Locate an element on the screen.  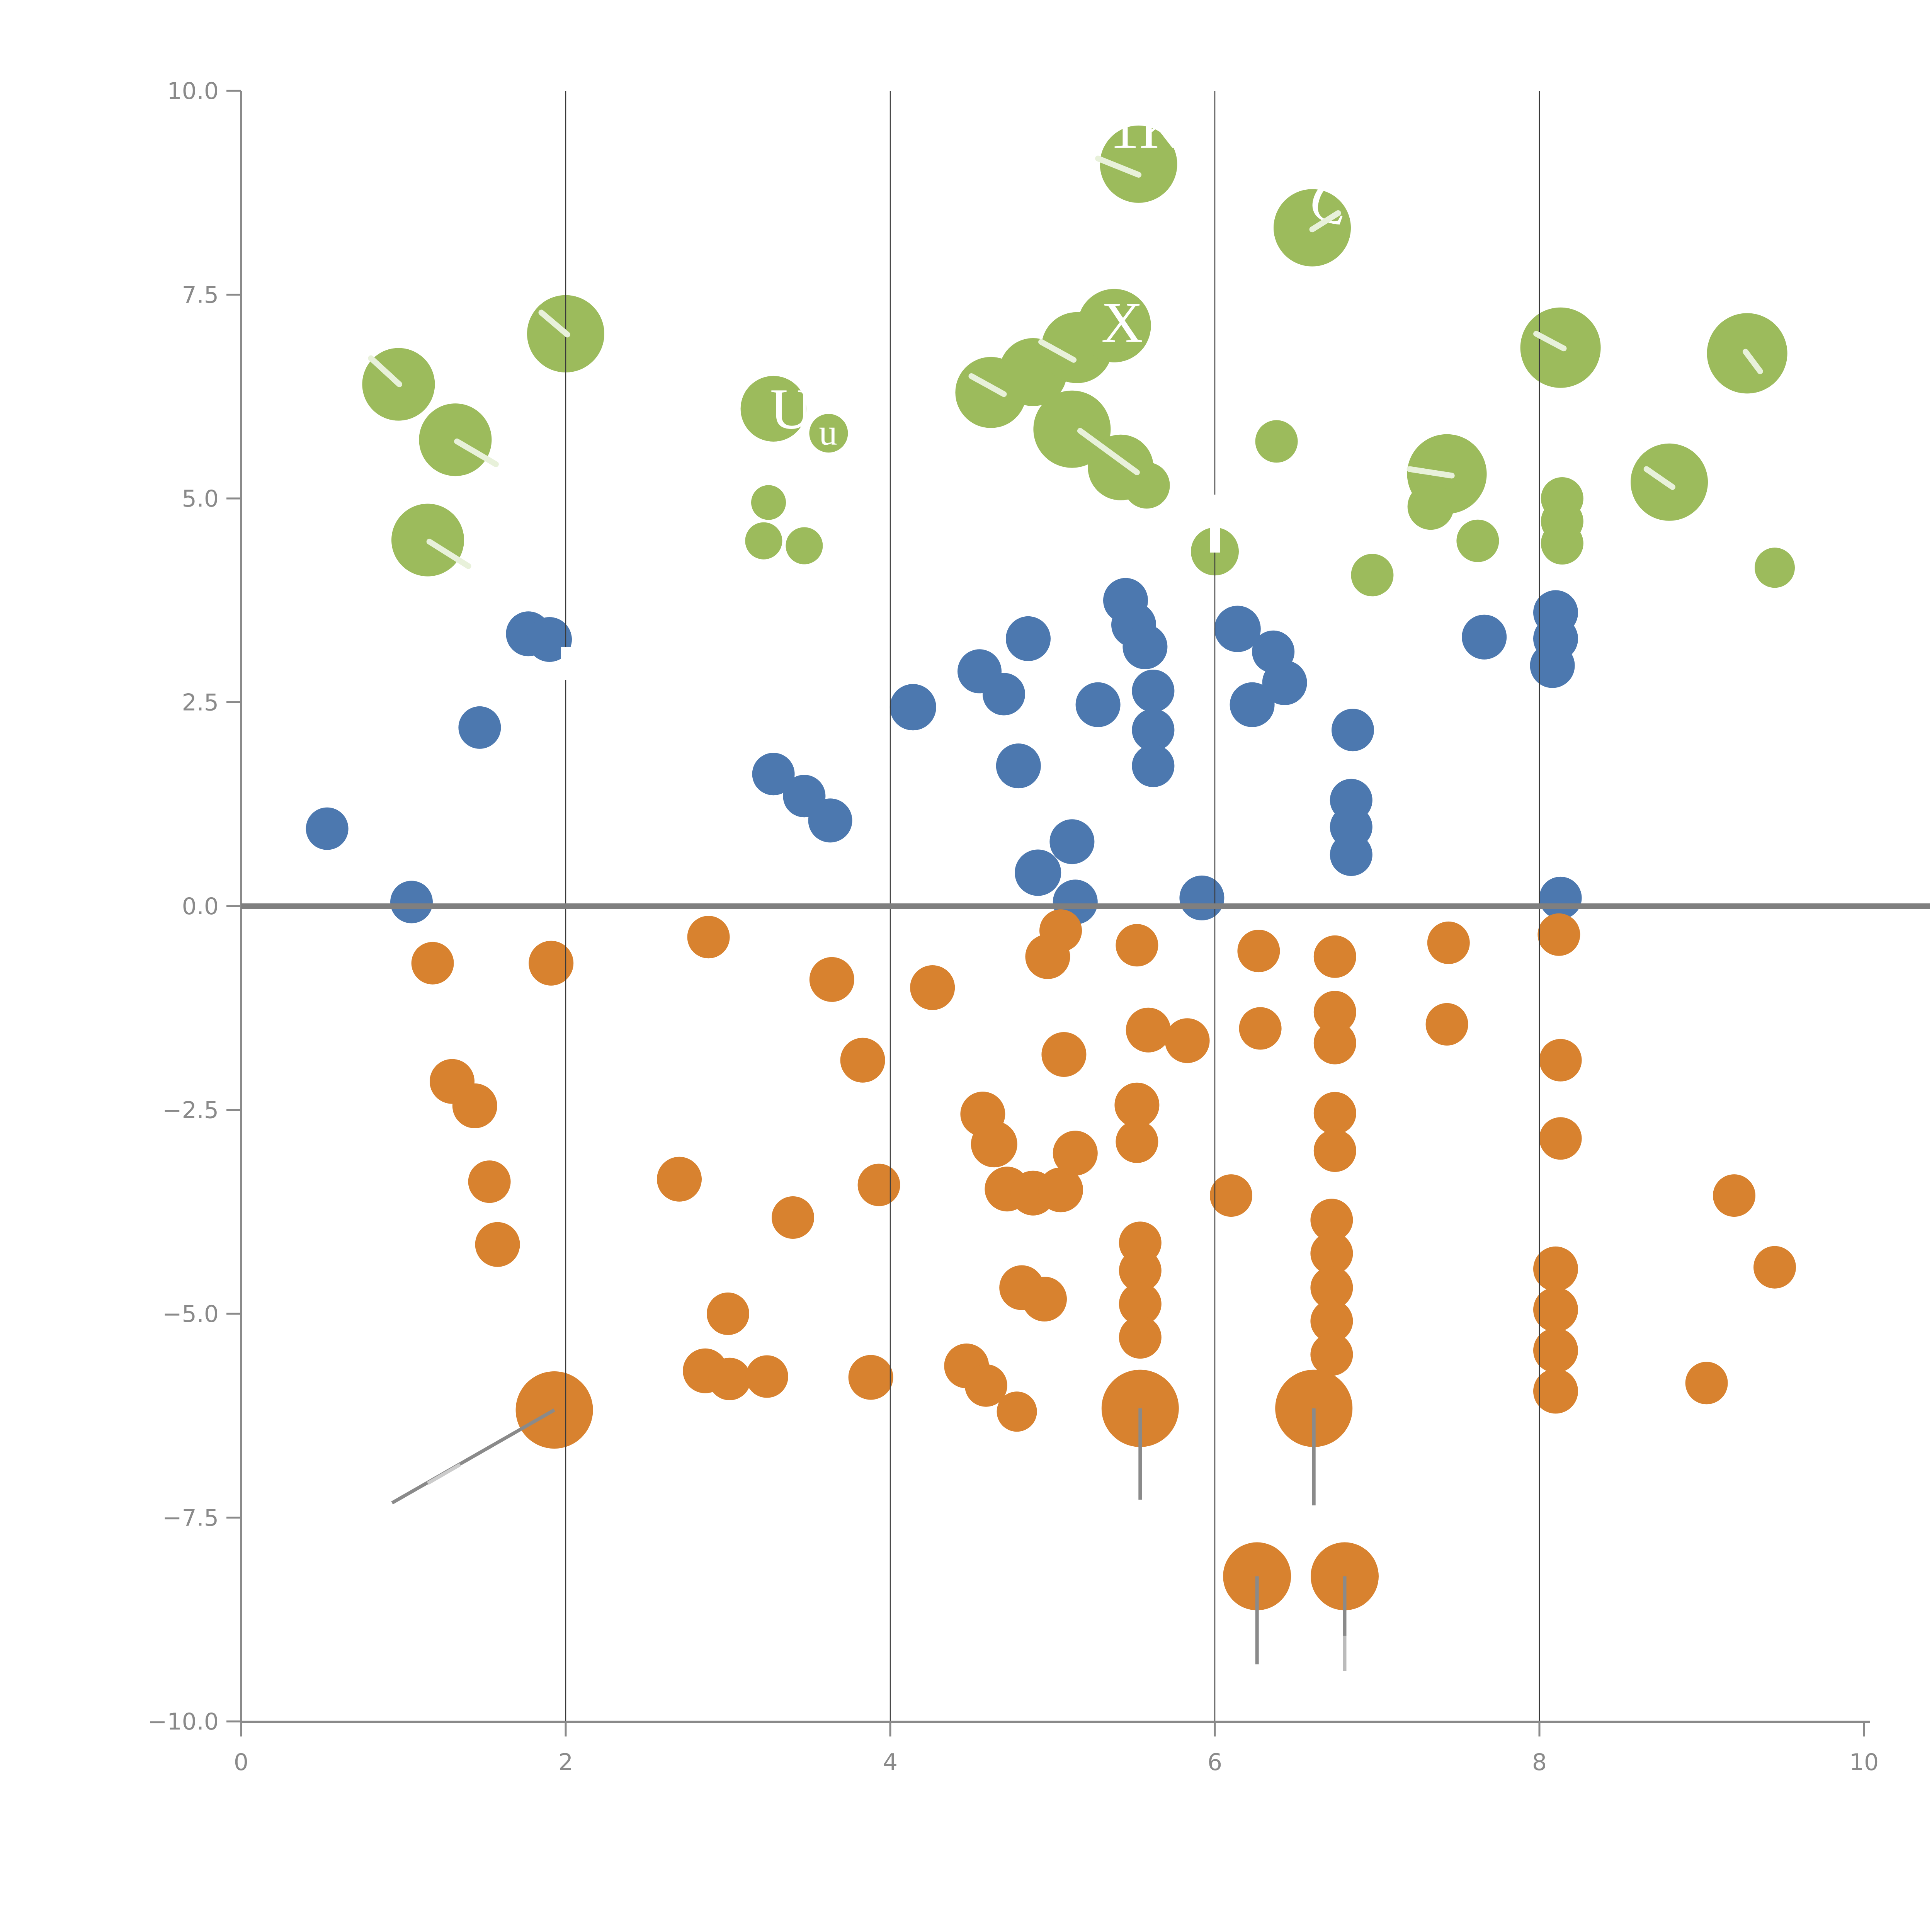
white-letter-annotation: U is located at coordinates (791, 409).